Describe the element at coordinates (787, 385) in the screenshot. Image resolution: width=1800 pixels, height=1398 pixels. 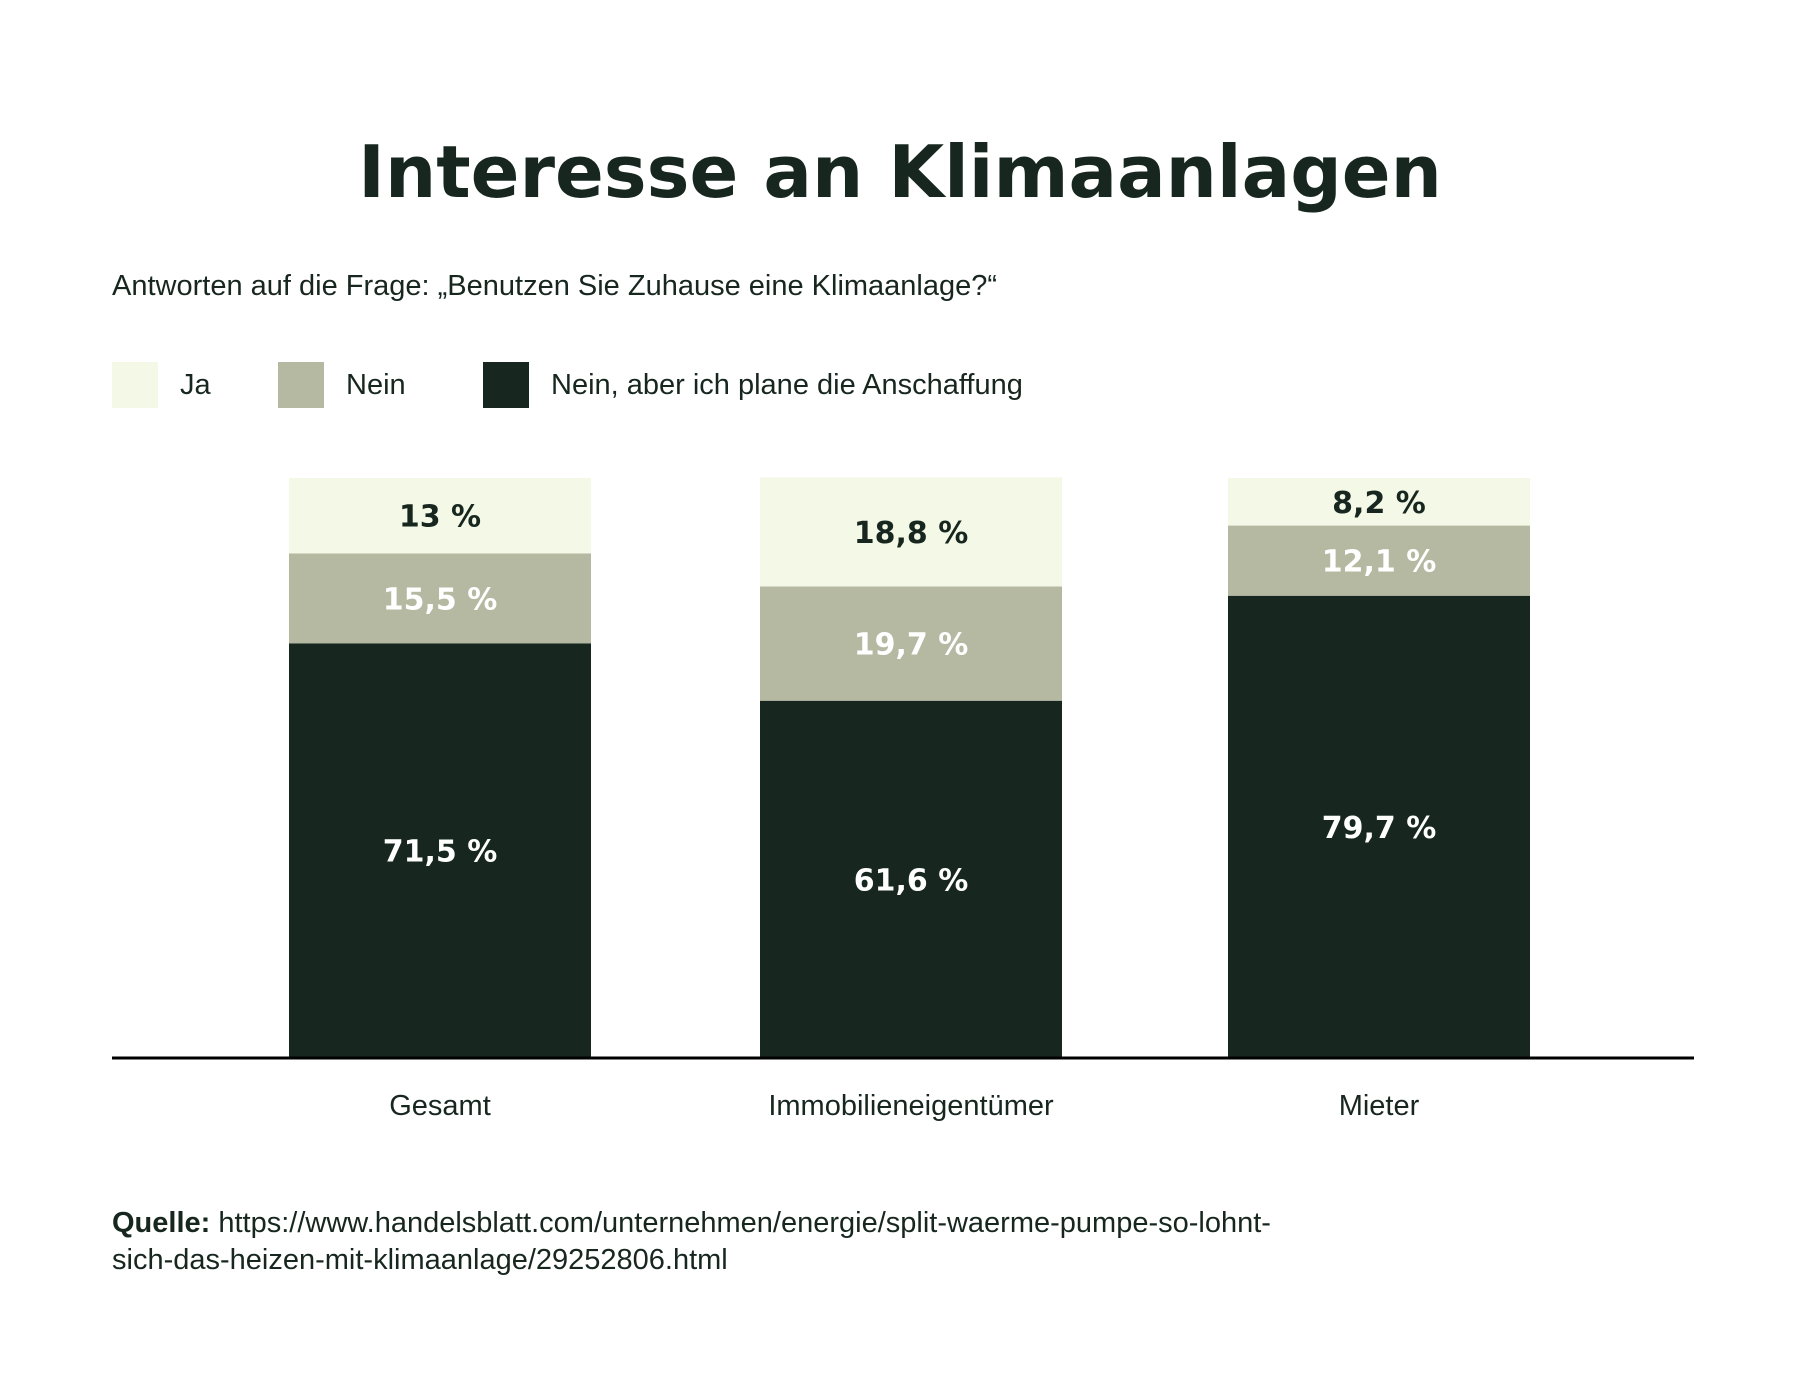
I see `legend-label-plan: Nein, aber ich plane die Anschaffung` at that location.